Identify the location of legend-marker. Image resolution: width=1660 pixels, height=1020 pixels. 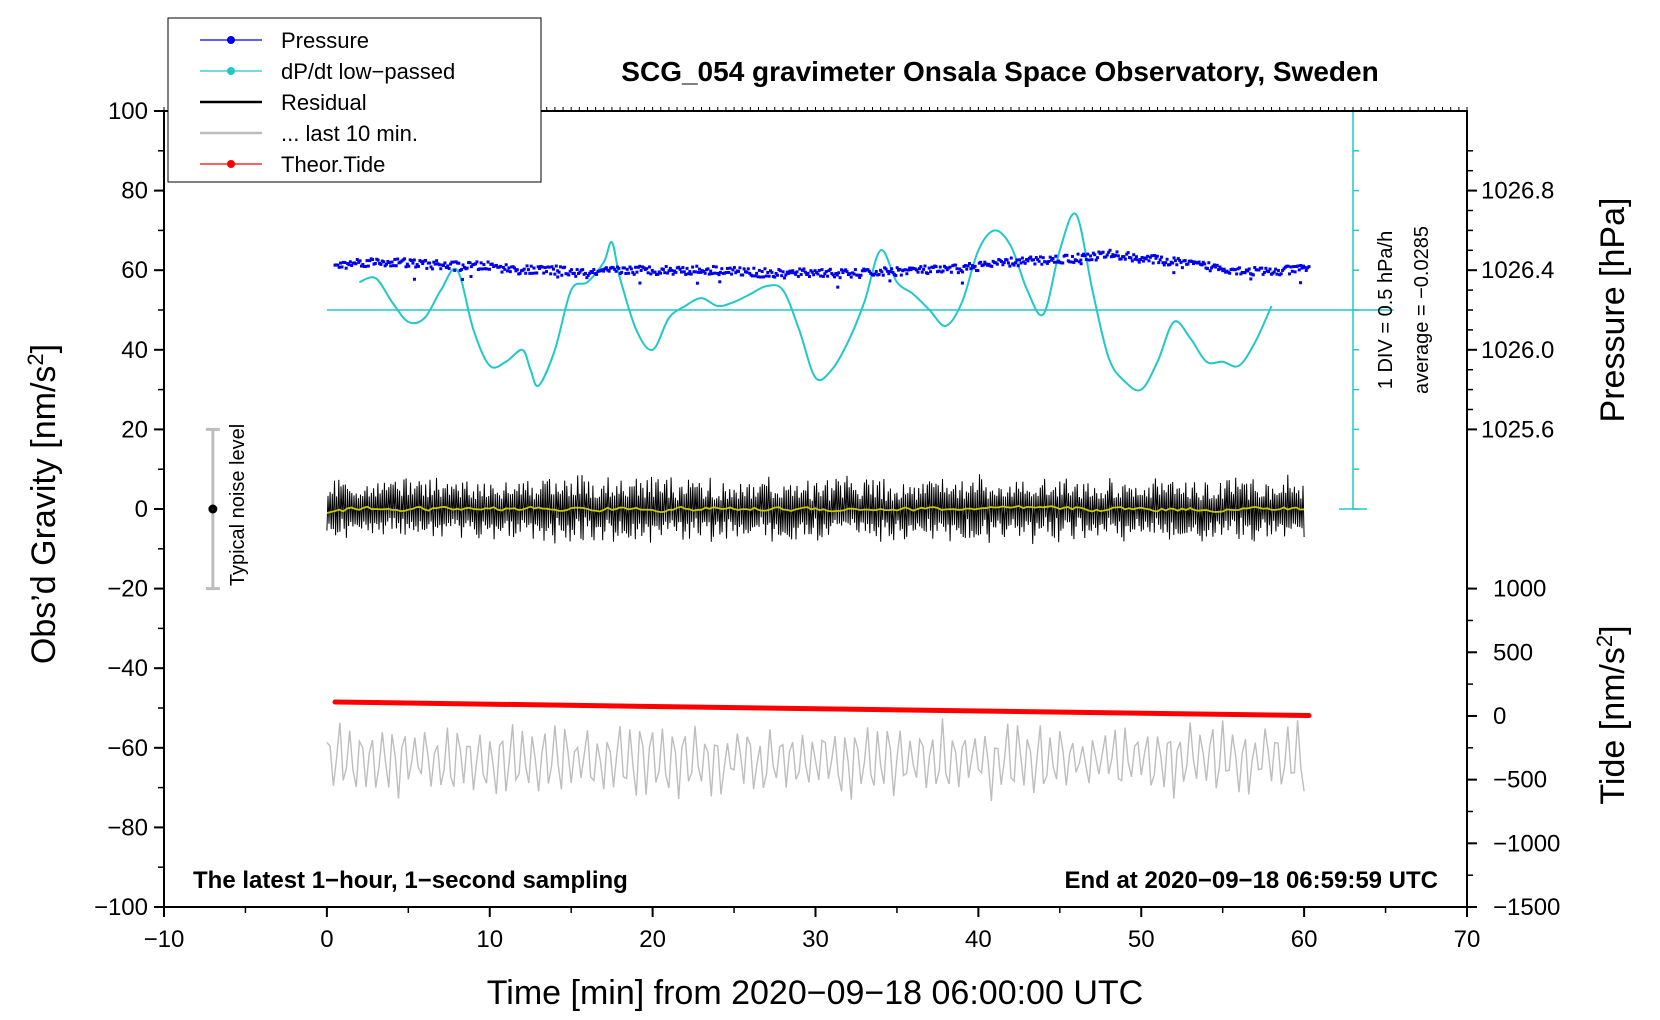
(231, 40).